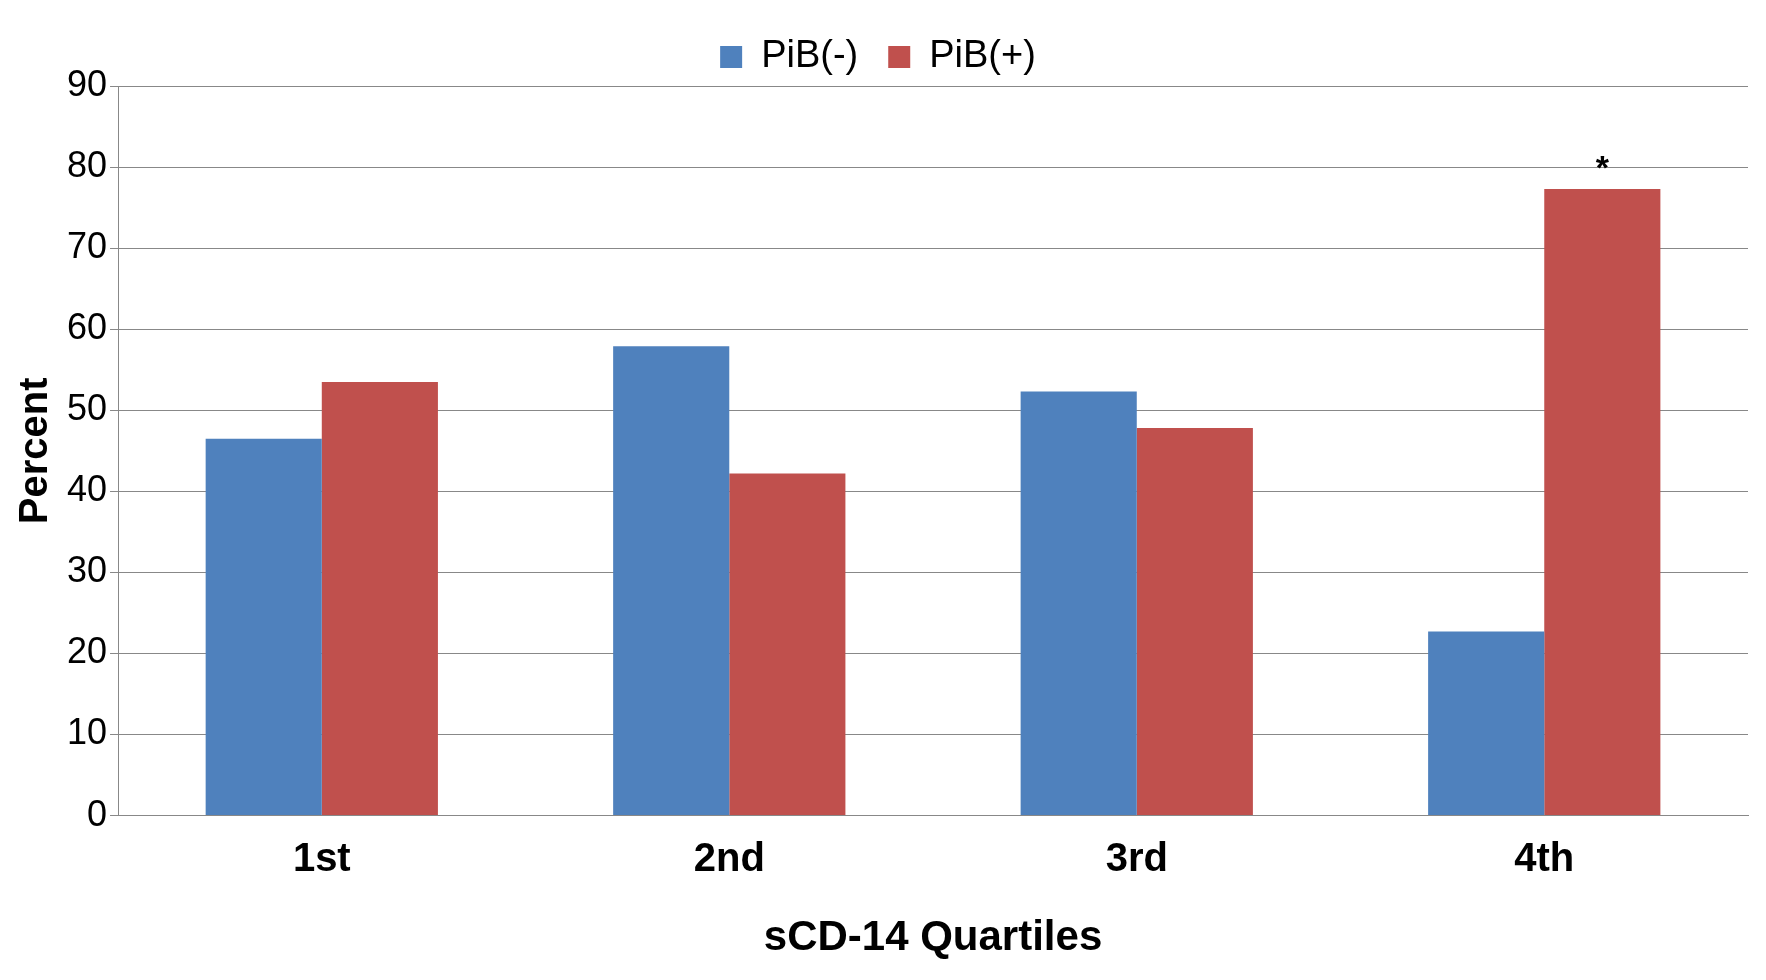 This screenshot has height=980, width=1766. I want to click on y-tick-label: 0, so click(97, 813).